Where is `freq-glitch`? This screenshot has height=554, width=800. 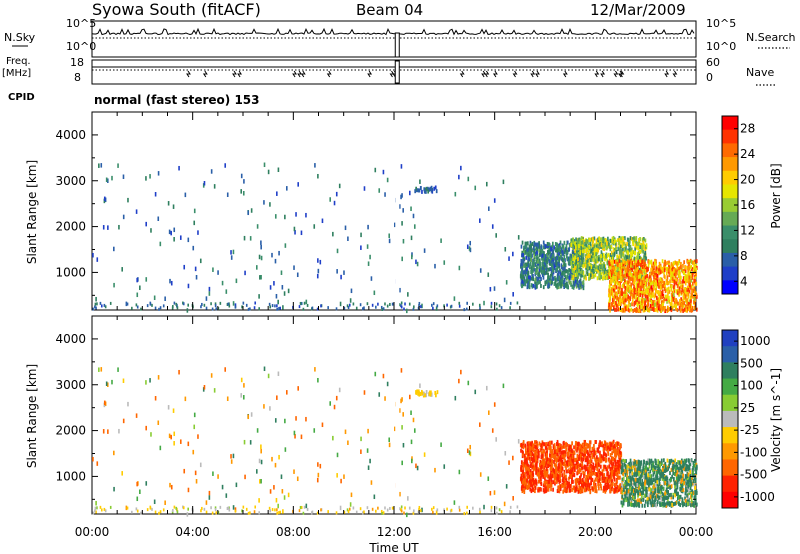
freq-glitch is located at coordinates (295, 74).